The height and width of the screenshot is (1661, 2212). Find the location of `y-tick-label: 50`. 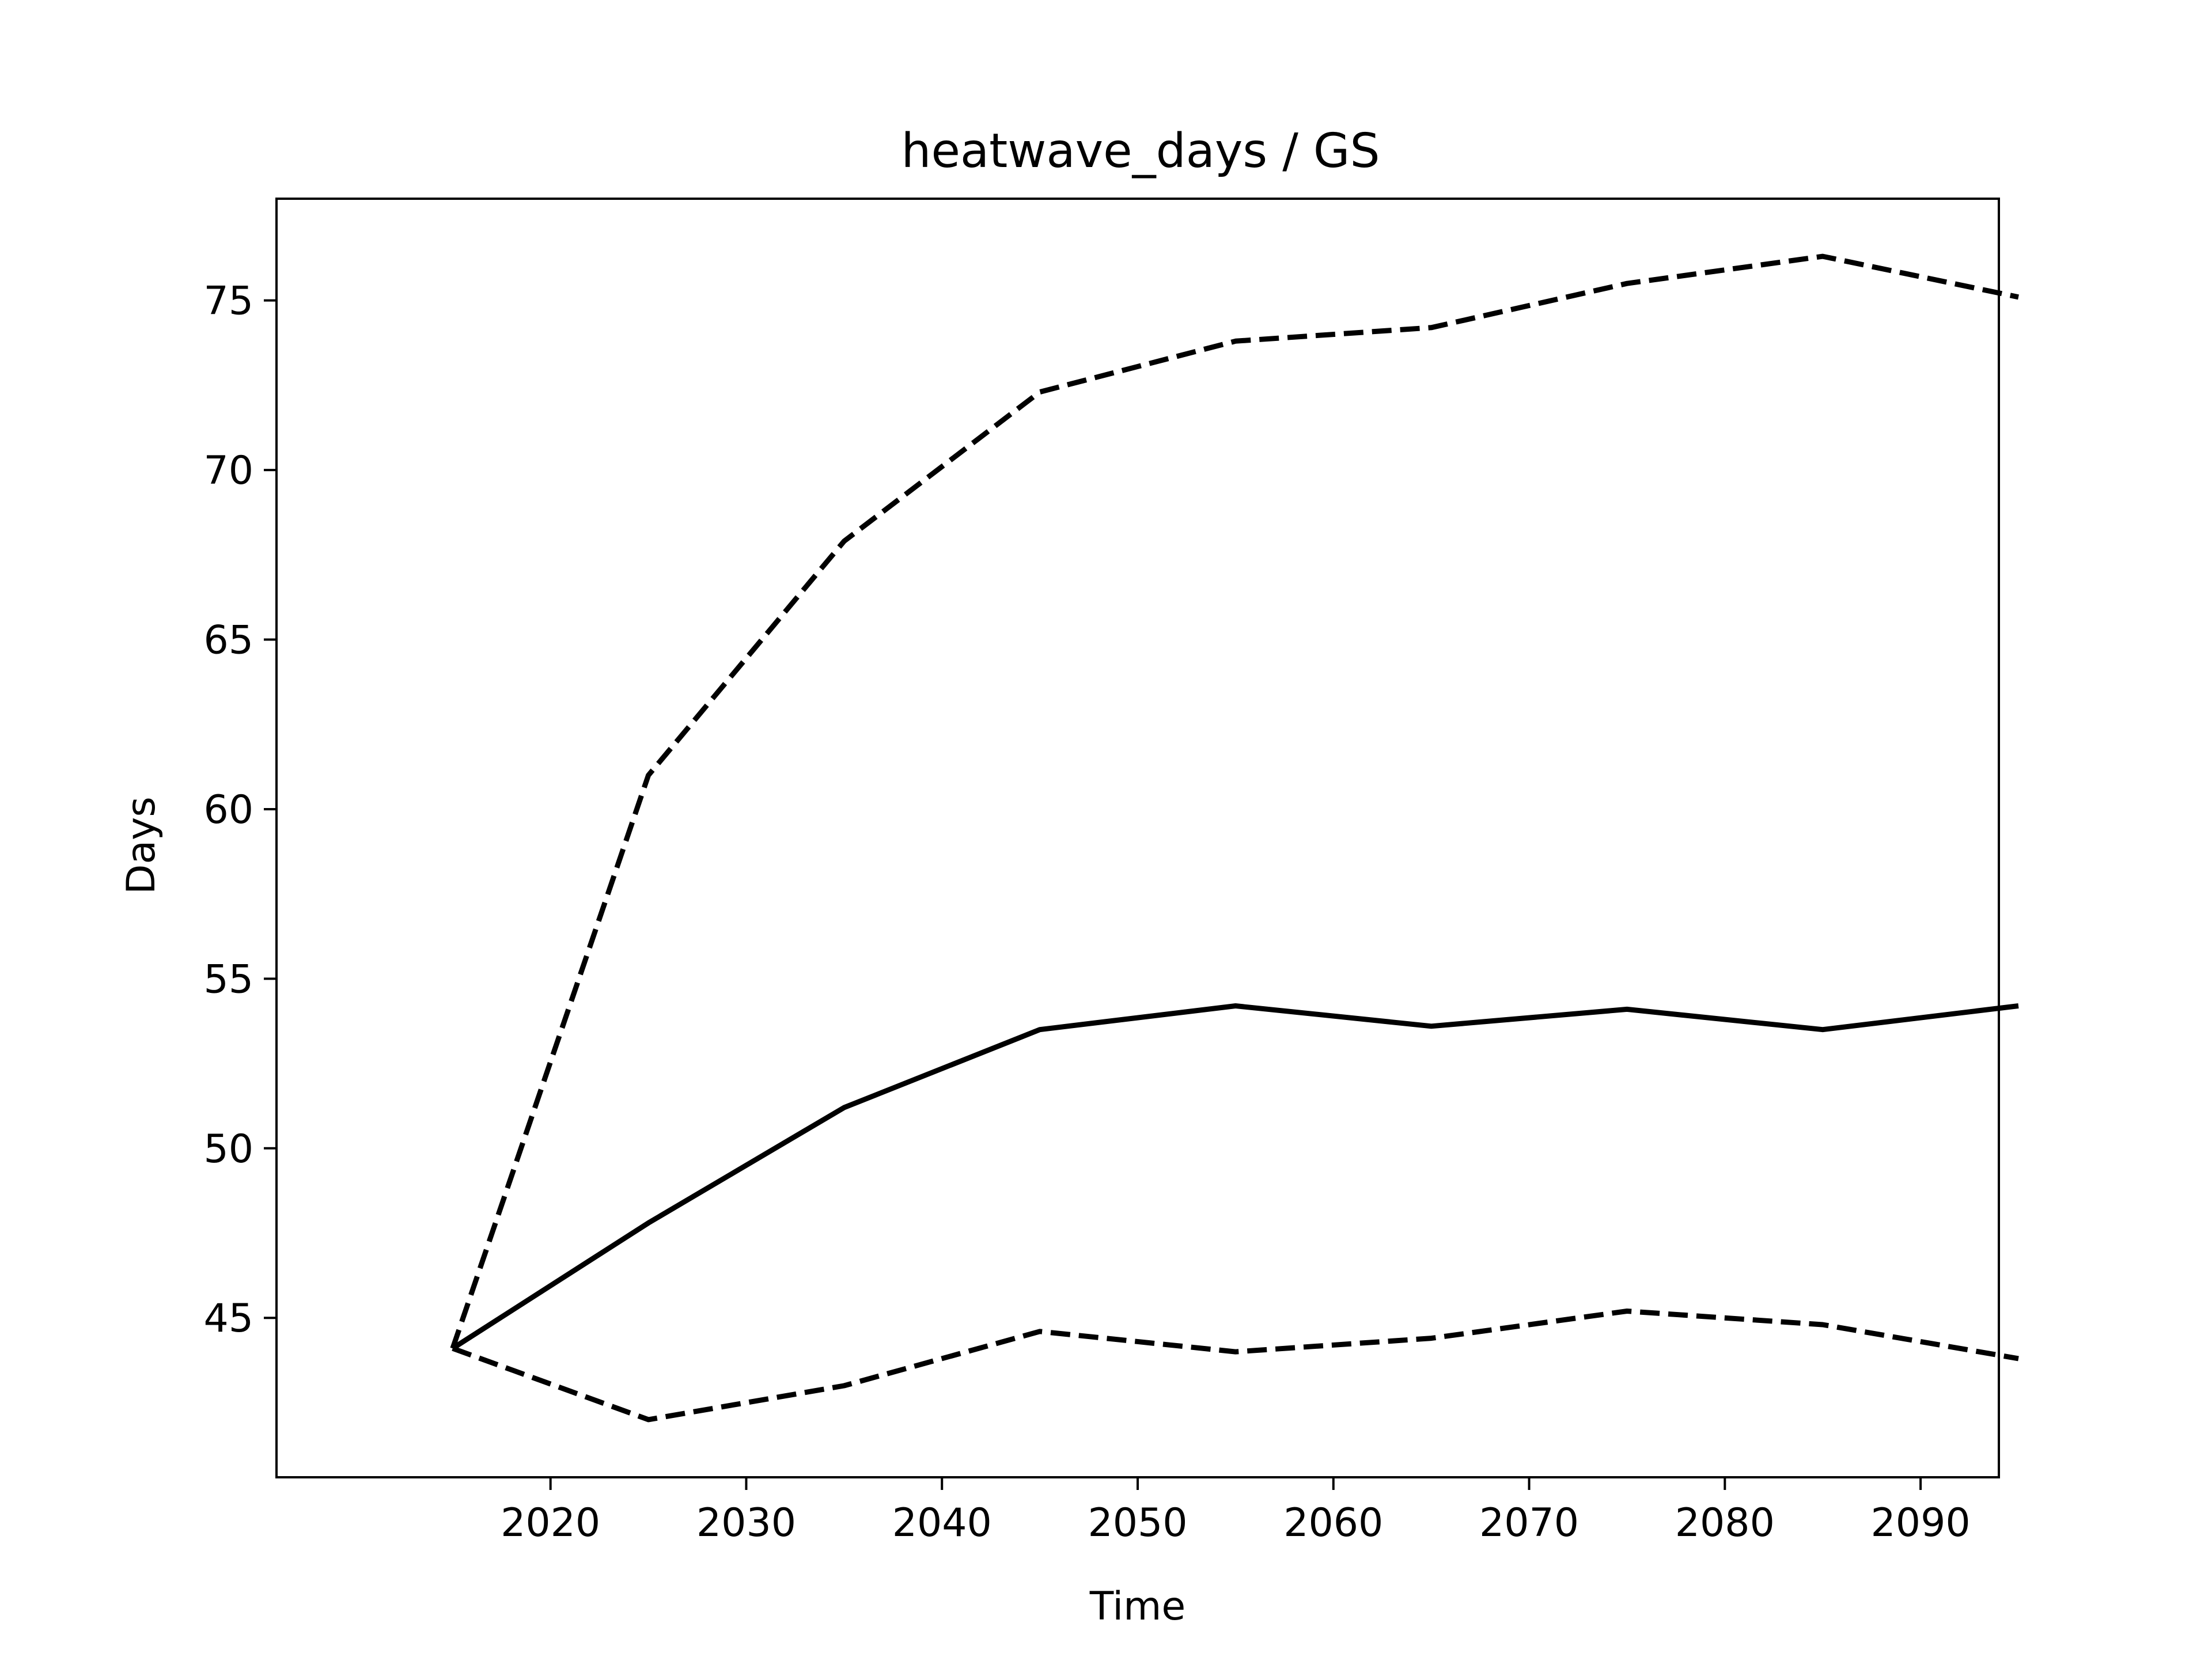

y-tick-label: 50 is located at coordinates (228, 1149).